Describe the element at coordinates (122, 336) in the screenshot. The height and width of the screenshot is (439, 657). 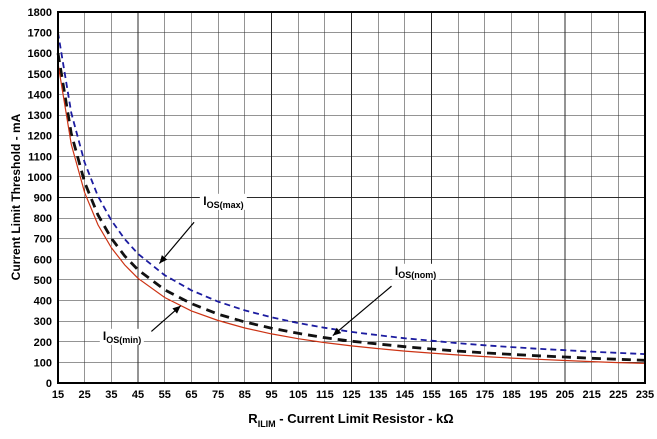
I see `annotation-ios-min: IOS(min)` at that location.